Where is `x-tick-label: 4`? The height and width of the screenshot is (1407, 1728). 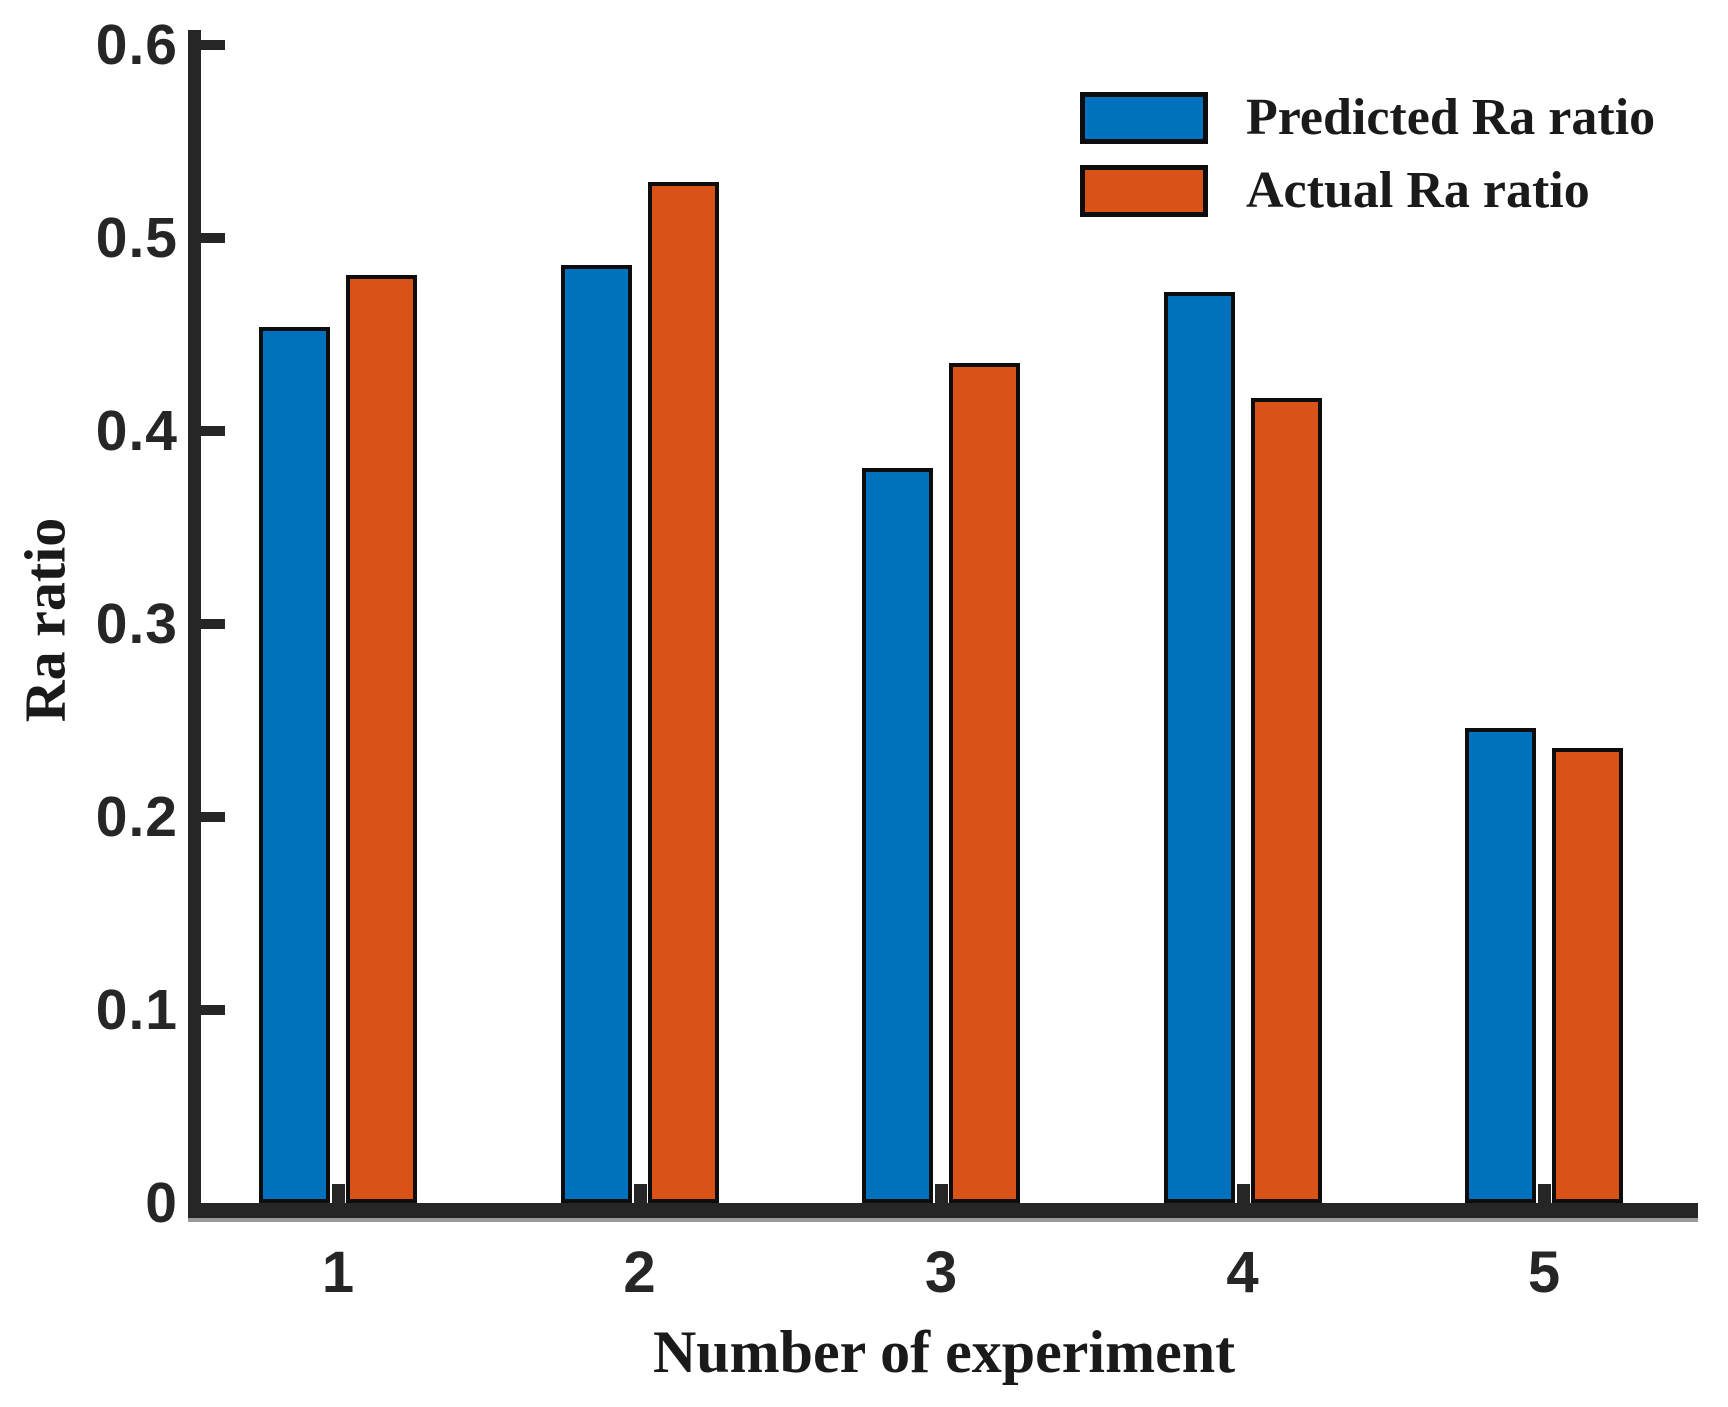 x-tick-label: 4 is located at coordinates (1242, 1272).